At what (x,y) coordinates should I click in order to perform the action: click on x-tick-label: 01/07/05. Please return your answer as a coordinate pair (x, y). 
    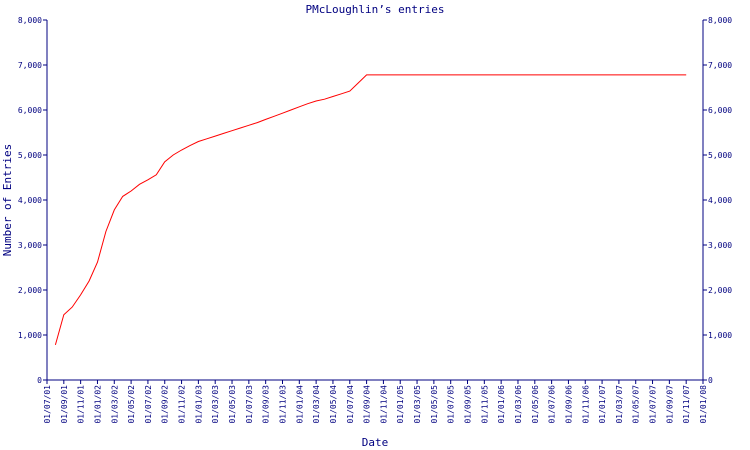
    Looking at the image, I should click on (451, 404).